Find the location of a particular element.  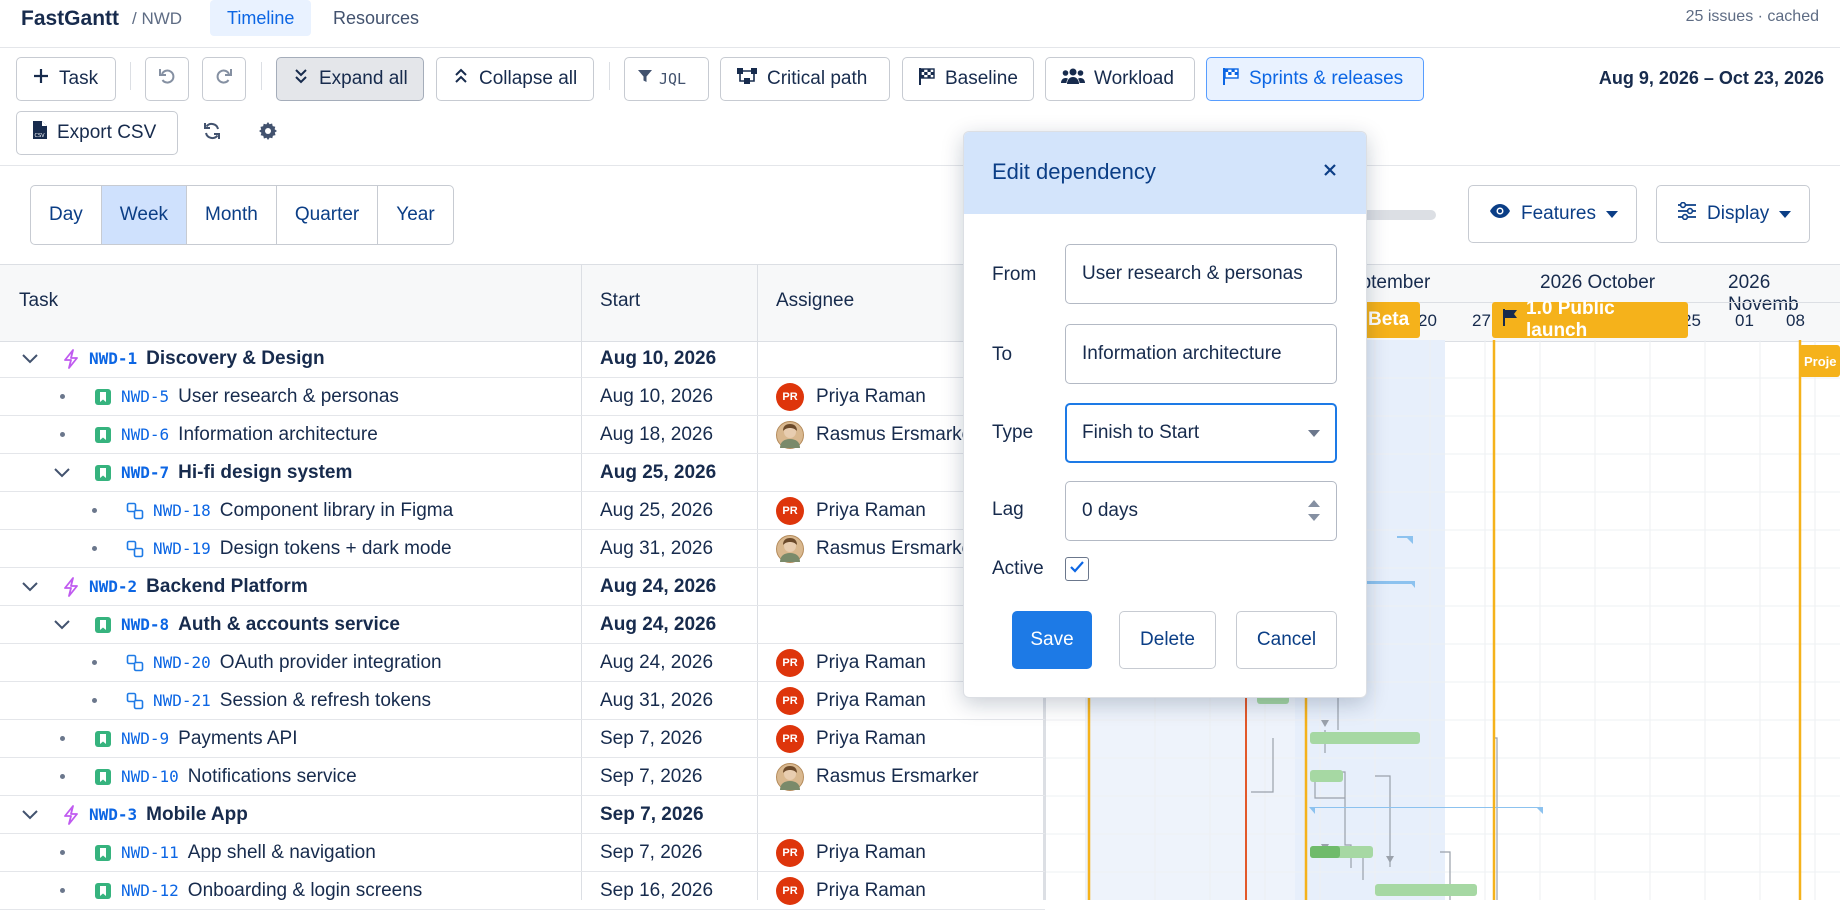

from-field: User research & personas is located at coordinates (1201, 274).